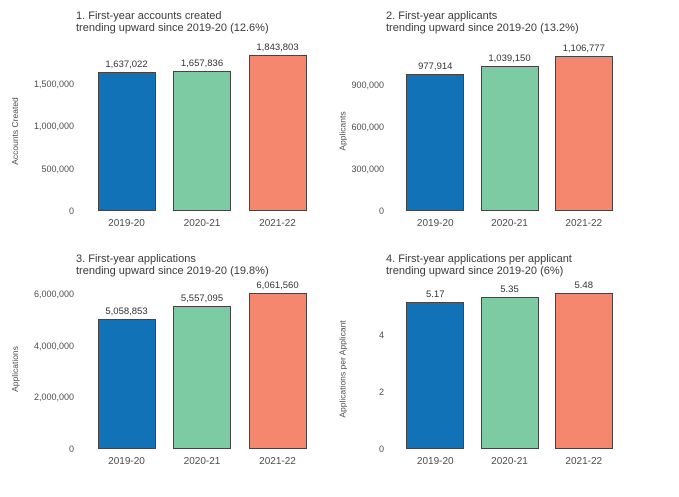 The width and height of the screenshot is (679, 497). Describe the element at coordinates (364, 371) in the screenshot. I see `y-axis-ticks: 0 2 4` at that location.